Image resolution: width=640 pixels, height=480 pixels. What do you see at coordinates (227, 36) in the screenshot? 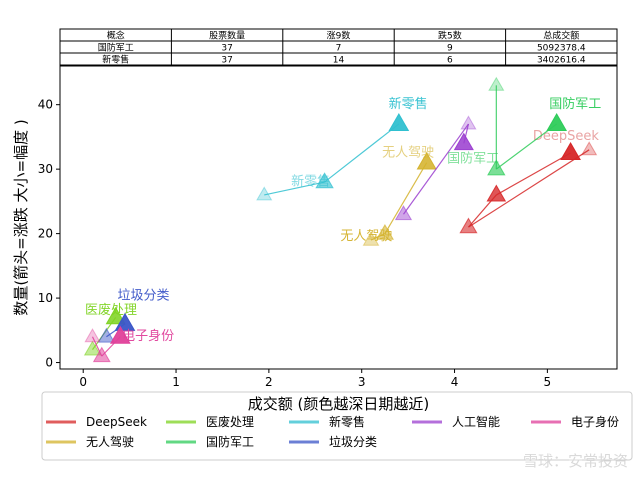
I see `table-header-cell: 股票数量` at bounding box center [227, 36].